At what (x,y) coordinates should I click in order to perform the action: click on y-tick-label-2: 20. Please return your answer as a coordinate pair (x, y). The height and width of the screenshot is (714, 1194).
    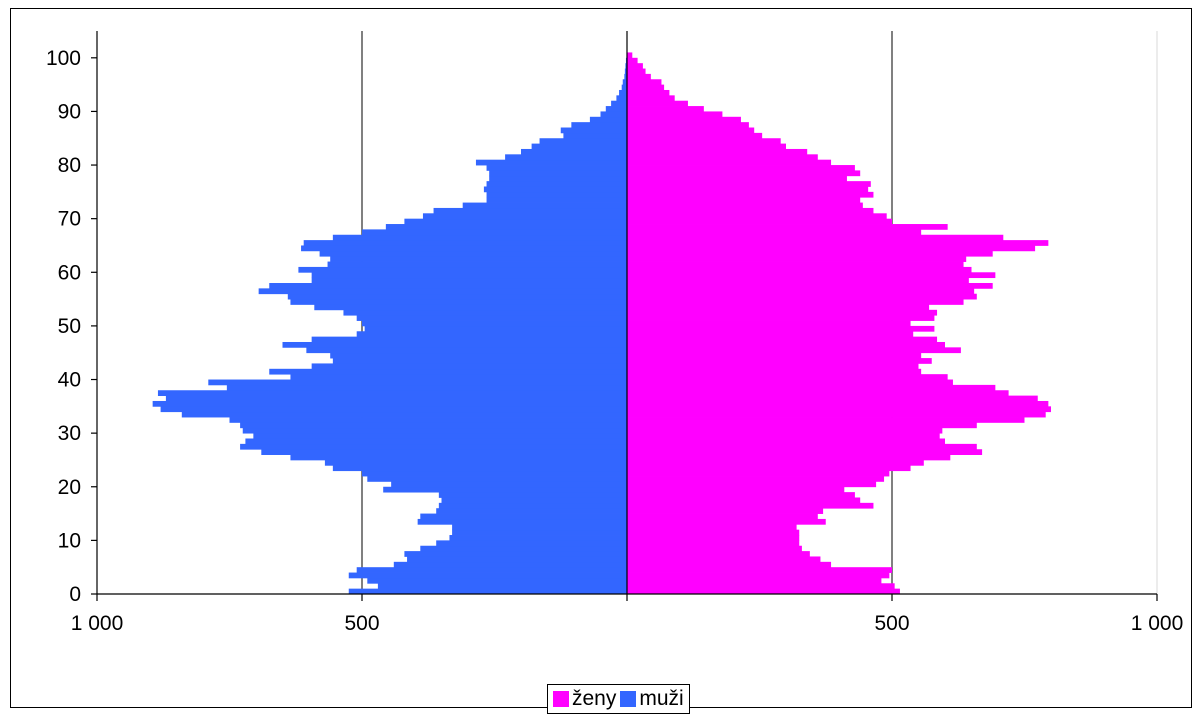
    Looking at the image, I should click on (69, 487).